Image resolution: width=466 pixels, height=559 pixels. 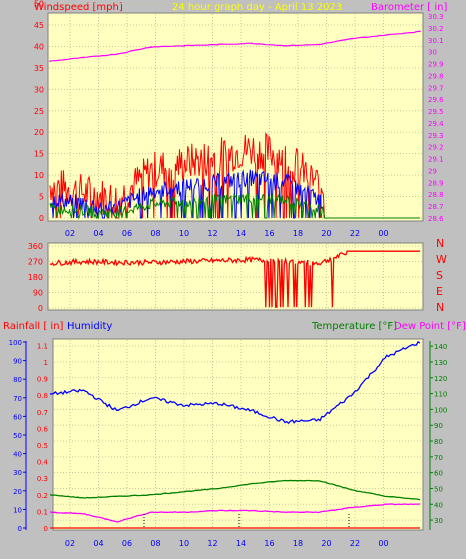 What do you see at coordinates (430, 326) in the screenshot?
I see `dewpoint-title: Dew Point [°F]` at bounding box center [430, 326].